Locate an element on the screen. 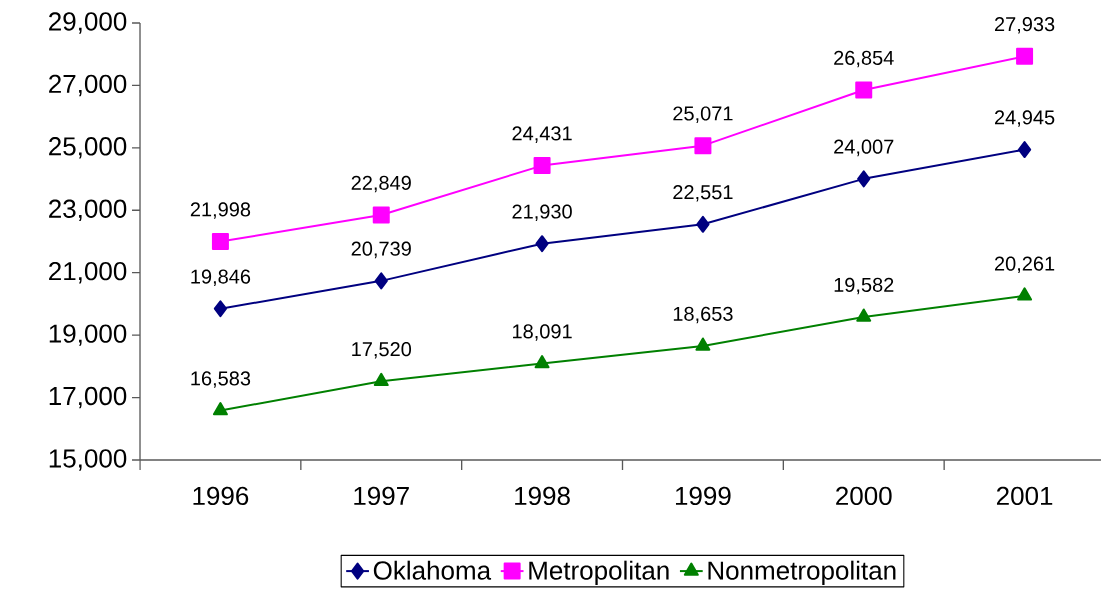 The image size is (1101, 614). legend-label: Oklahoma is located at coordinates (432, 570).